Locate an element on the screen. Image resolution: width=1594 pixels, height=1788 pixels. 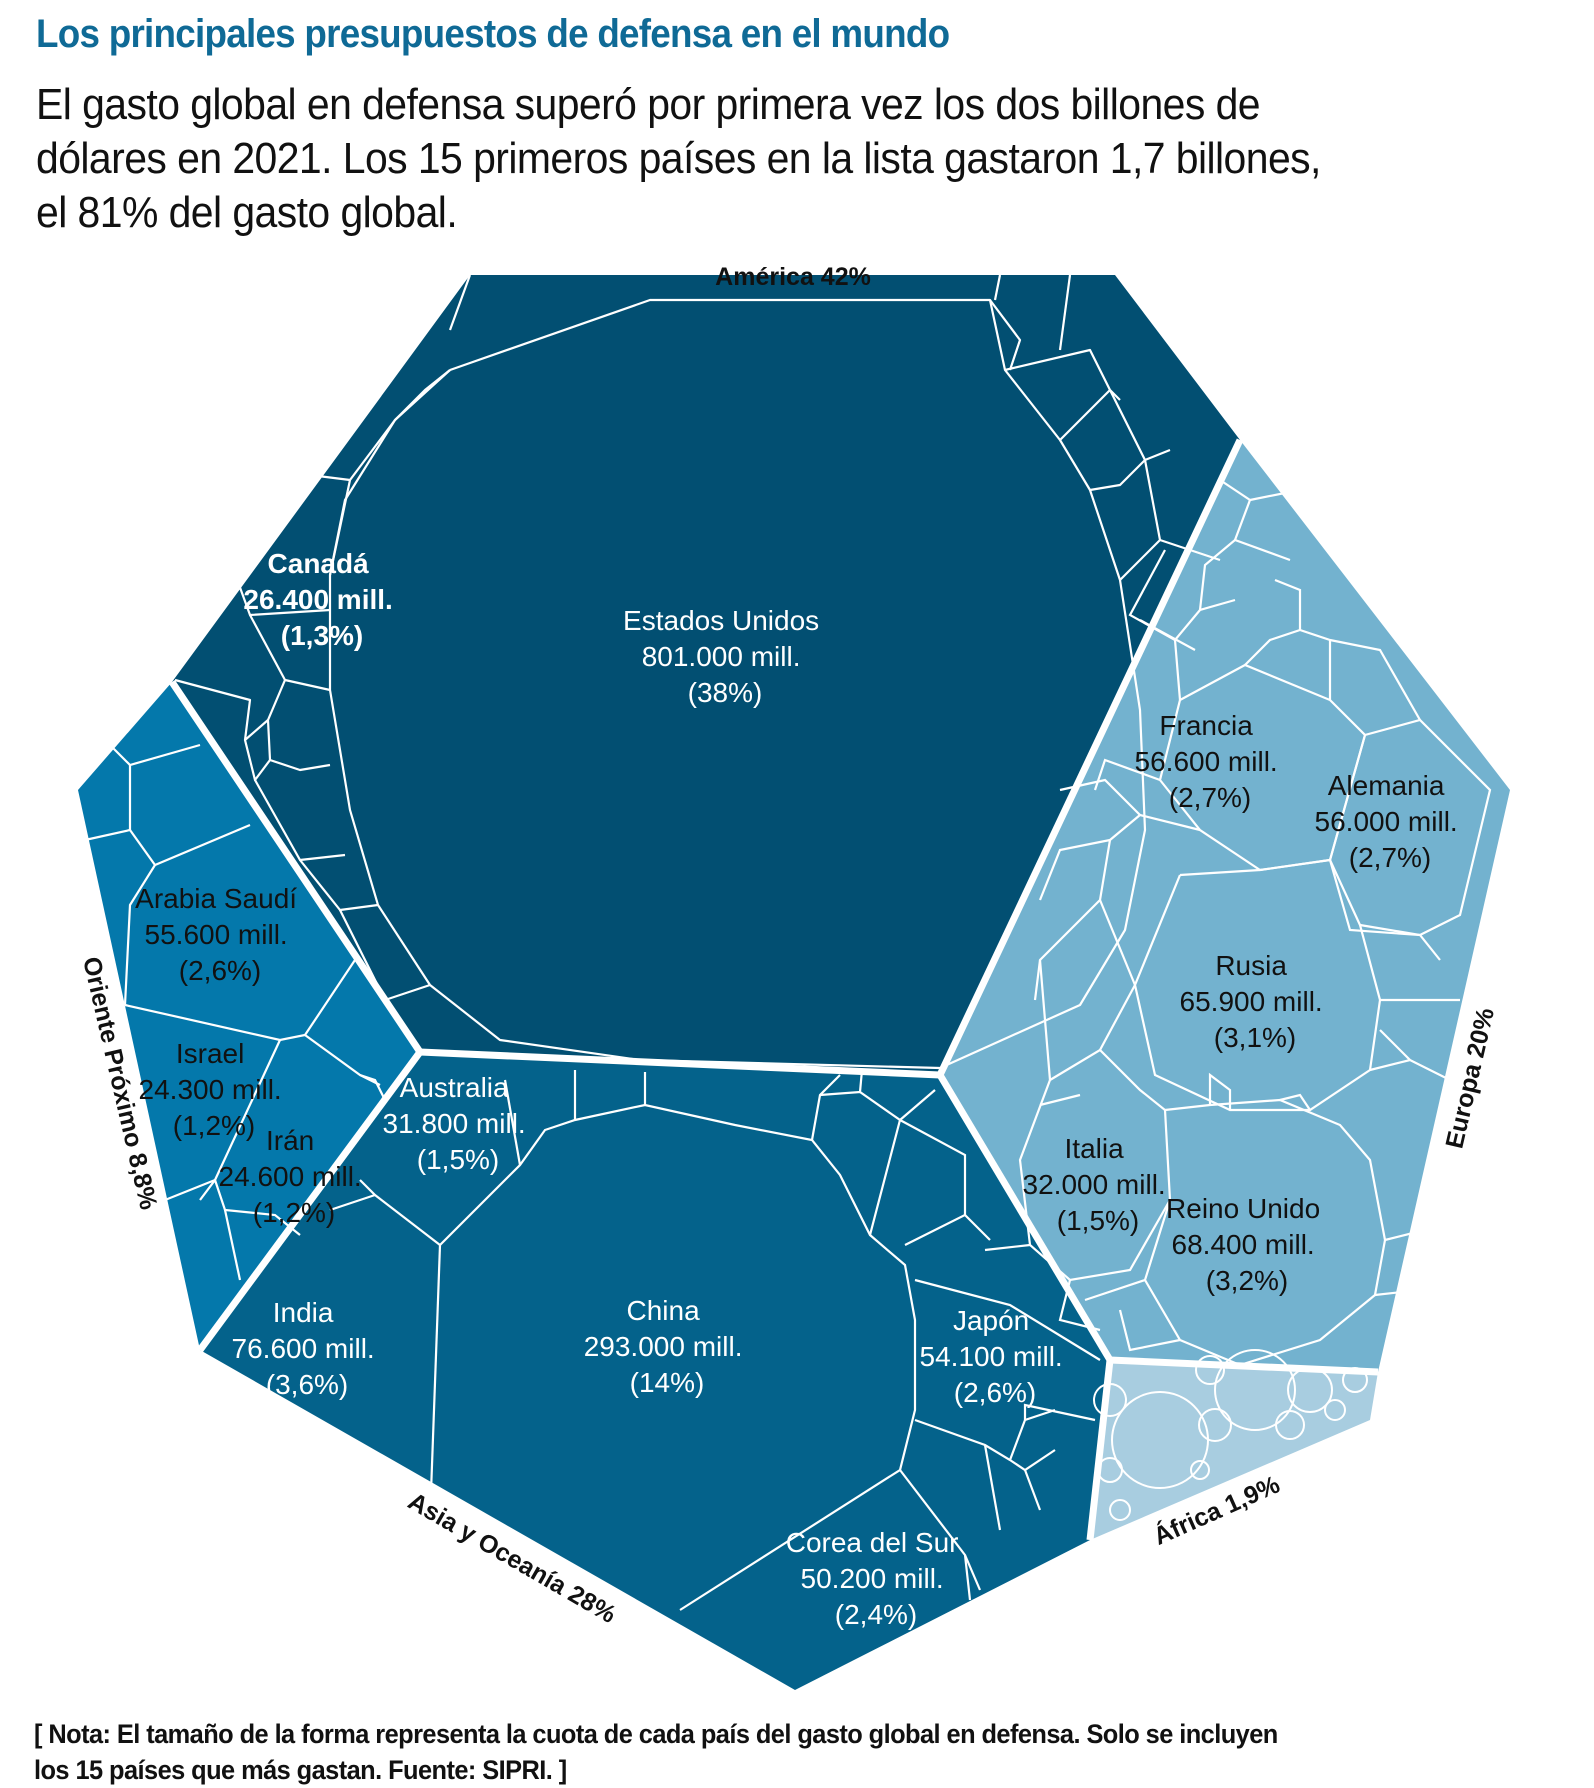
label-israel: Israel 24.300 mill. (1,2%) is located at coordinates (214, 1089).